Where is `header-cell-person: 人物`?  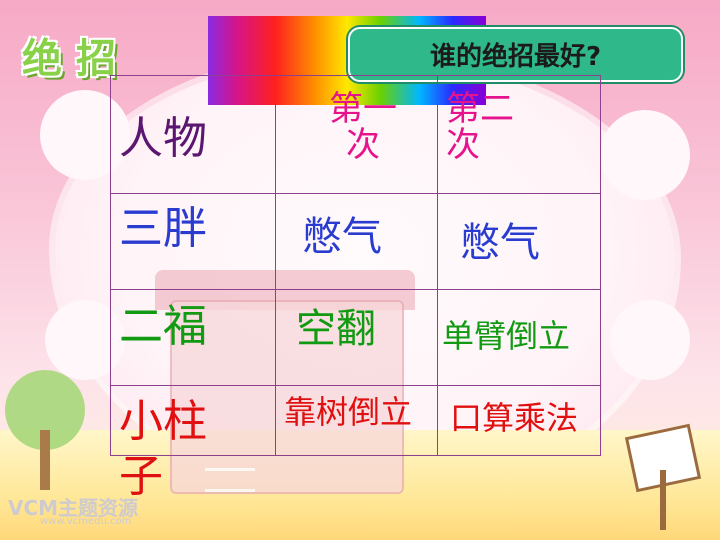
header-cell-person: 人物 is located at coordinates (193, 134).